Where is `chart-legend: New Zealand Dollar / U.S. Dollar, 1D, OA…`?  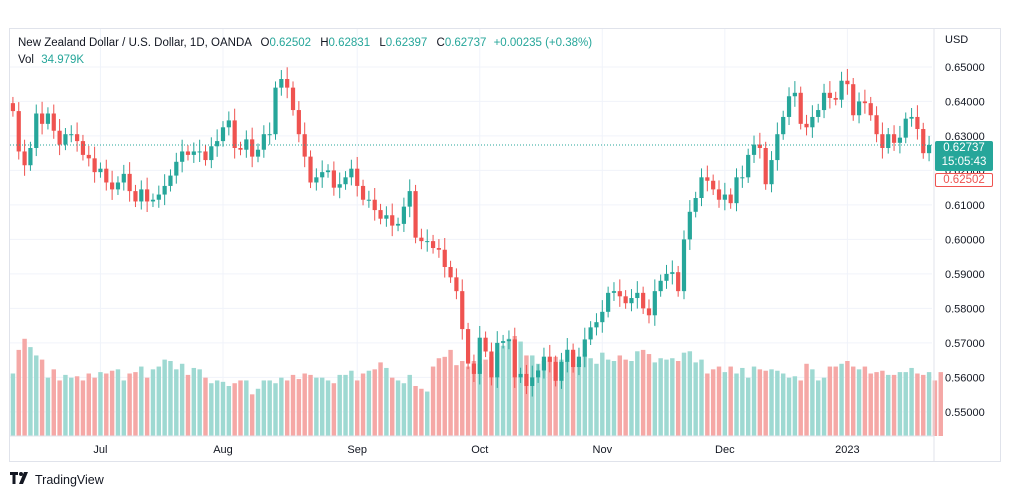
chart-legend: New Zealand Dollar / U.S. Dollar, 1D, OA… is located at coordinates (305, 52).